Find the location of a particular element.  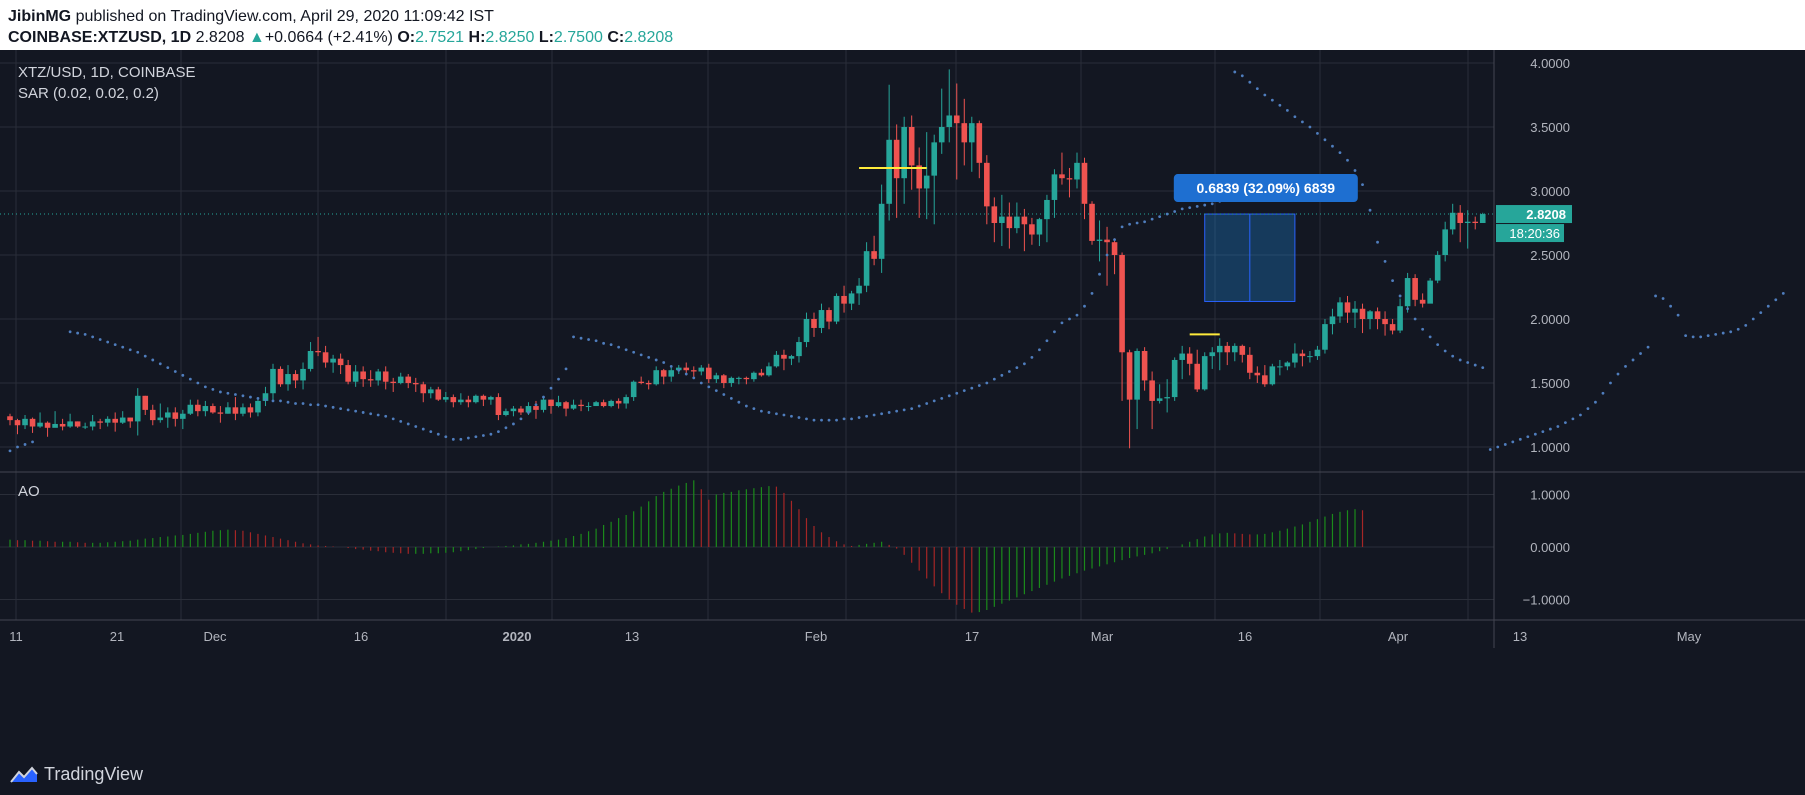

tradingview-brand: TradingView is located at coordinates (76, 774).